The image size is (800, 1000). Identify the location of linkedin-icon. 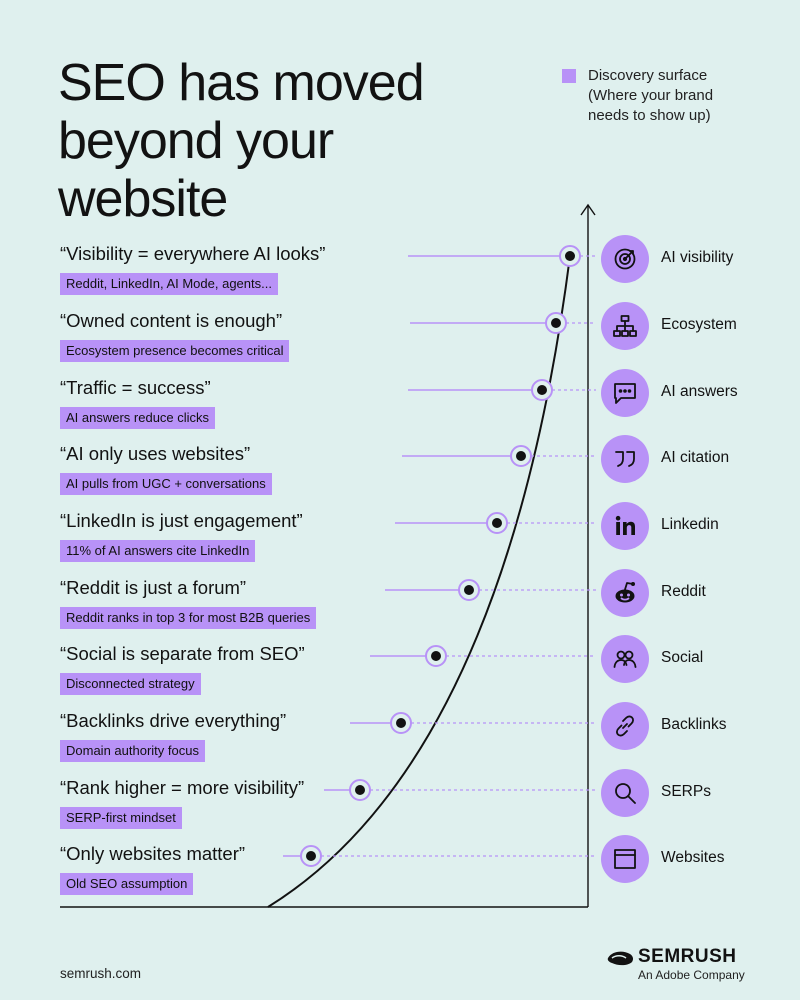
(625, 526).